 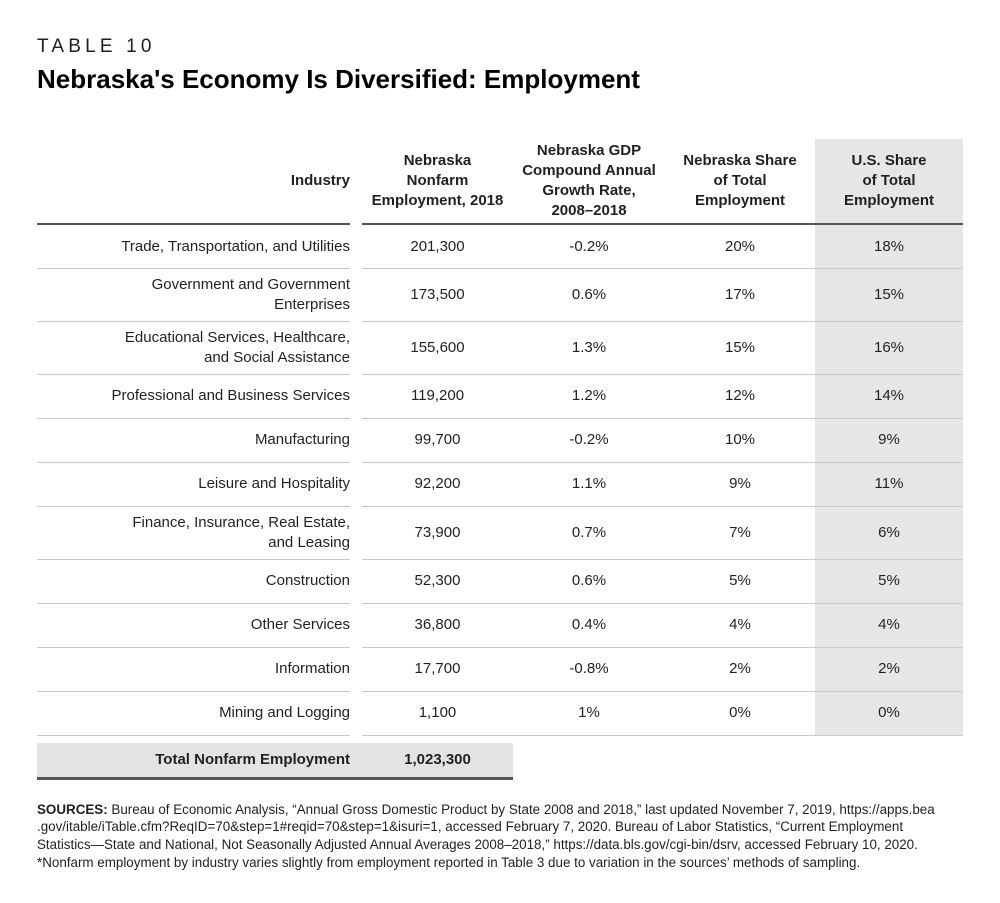 I want to click on text-line: Nebraska Share, so click(x=740, y=161).